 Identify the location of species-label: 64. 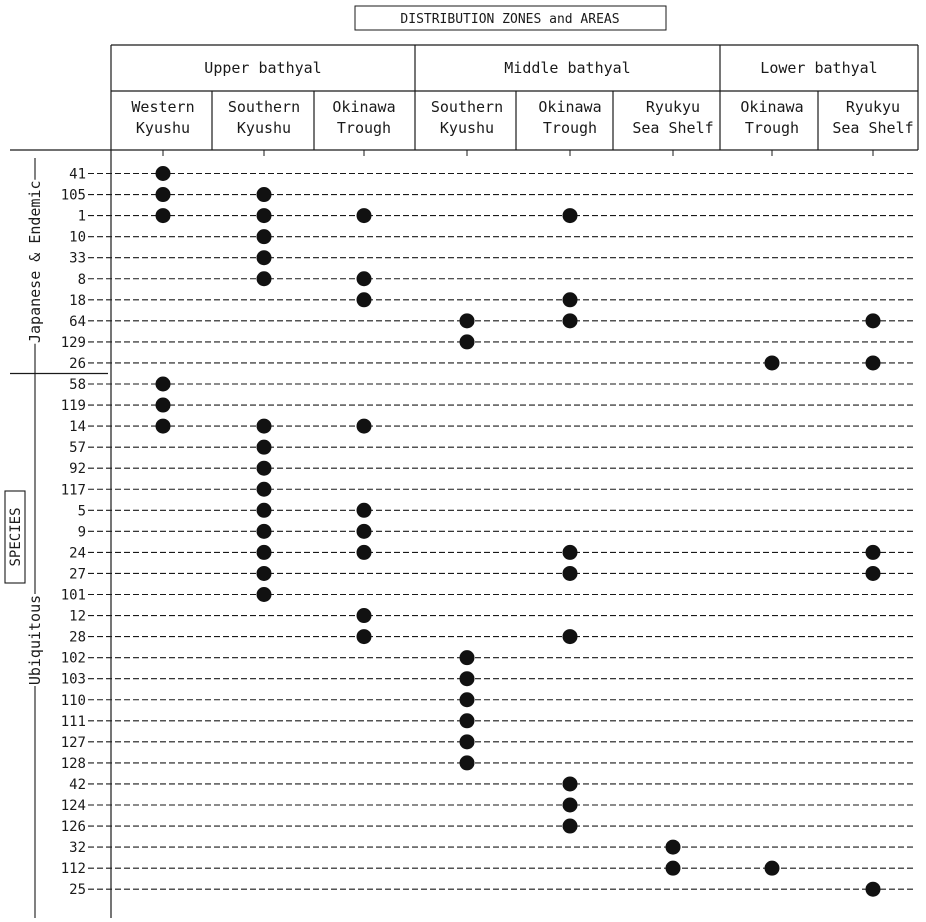
(77, 322).